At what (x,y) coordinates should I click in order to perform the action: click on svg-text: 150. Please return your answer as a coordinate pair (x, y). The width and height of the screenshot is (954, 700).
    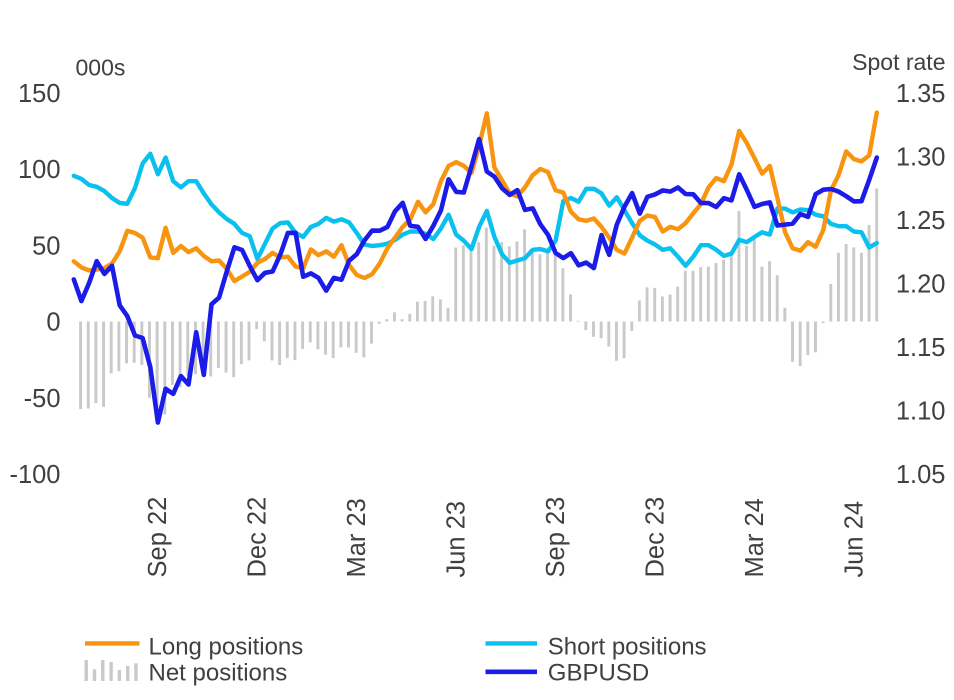
    Looking at the image, I should click on (39, 94).